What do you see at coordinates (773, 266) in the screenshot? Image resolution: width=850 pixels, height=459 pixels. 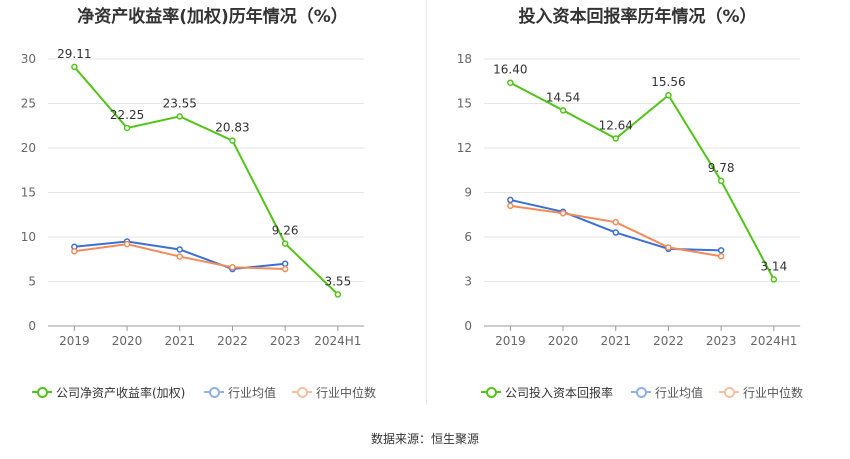 I see `data-label: 3.14` at bounding box center [773, 266].